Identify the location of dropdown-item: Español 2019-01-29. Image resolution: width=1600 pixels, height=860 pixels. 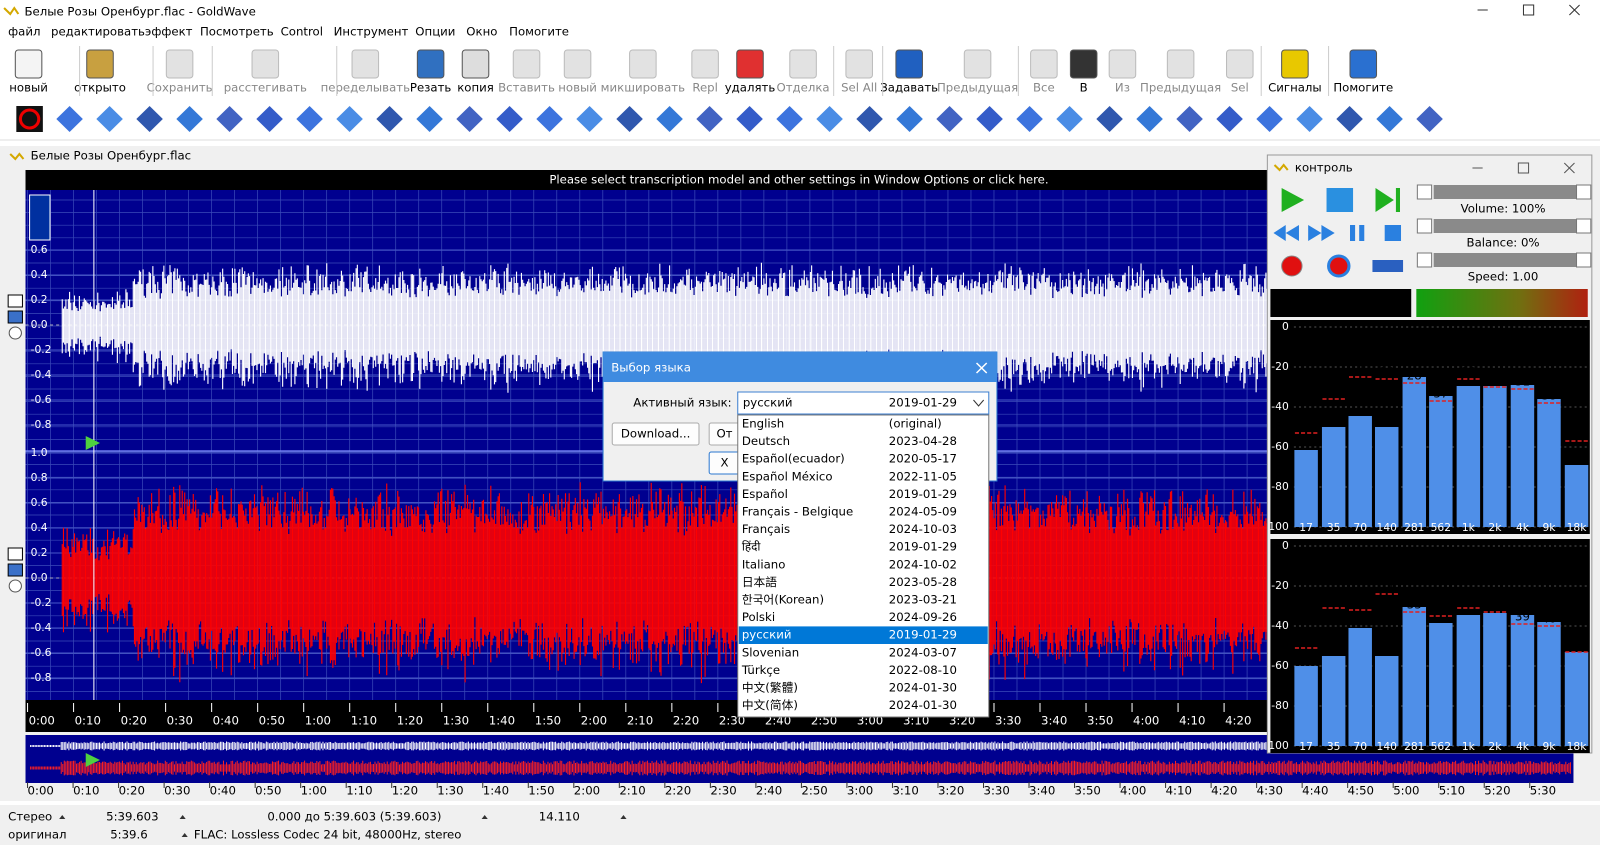
(849, 494).